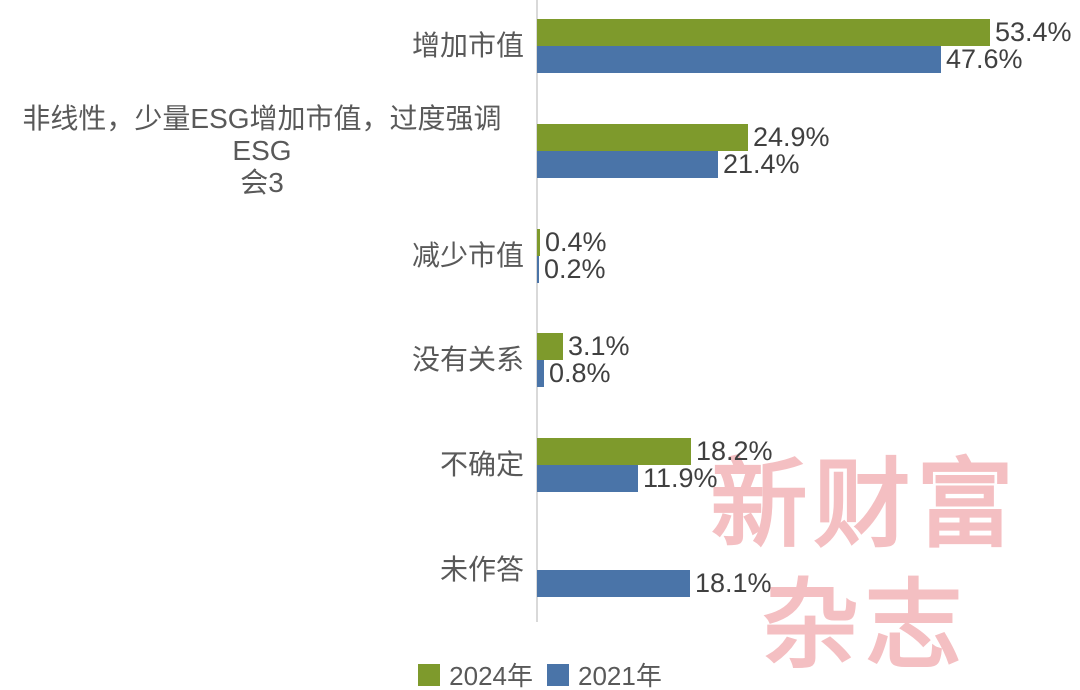 The height and width of the screenshot is (690, 1080). What do you see at coordinates (984, 59) in the screenshot?
I see `value-label-2021年: 47.6%` at bounding box center [984, 59].